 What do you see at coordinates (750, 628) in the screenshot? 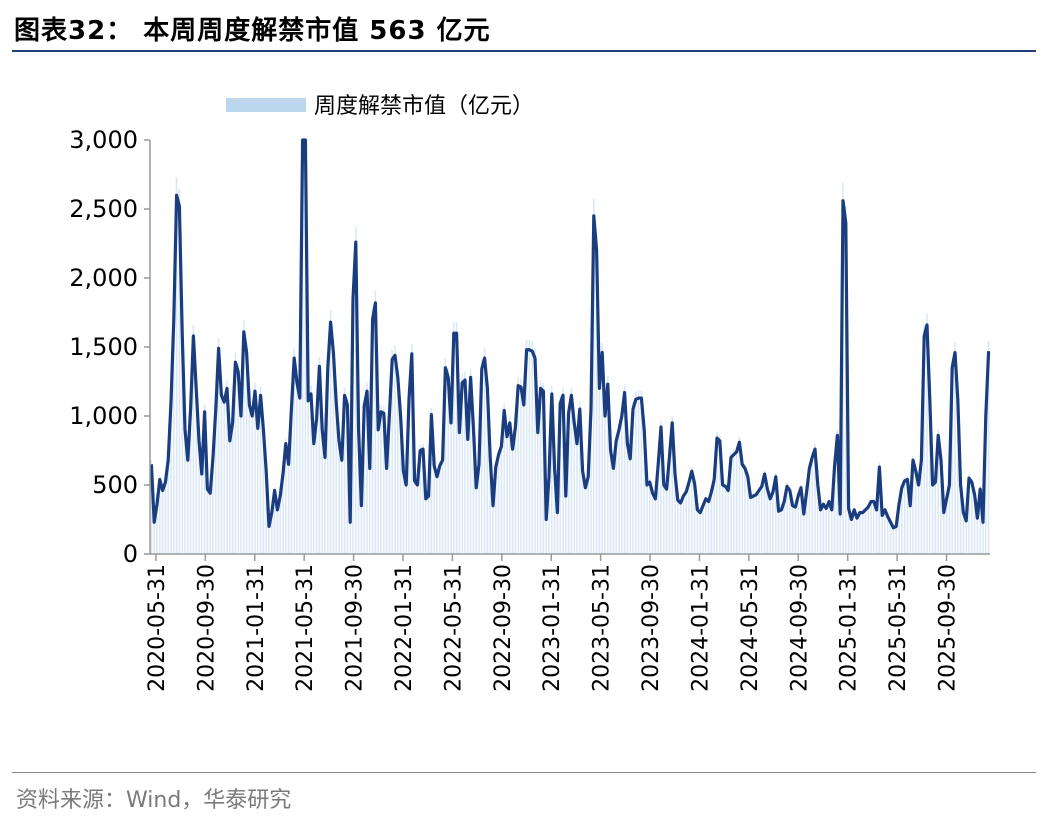
I see `x-tick-label: 2024-05-31` at bounding box center [750, 628].